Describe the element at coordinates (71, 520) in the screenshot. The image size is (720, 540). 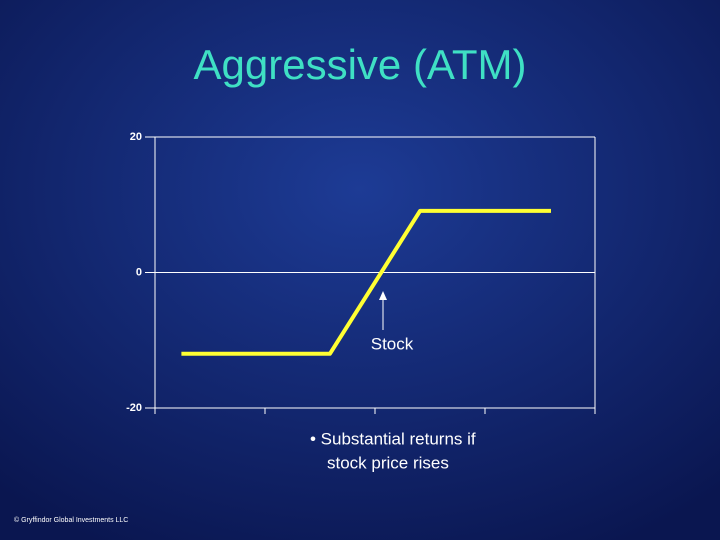
I see `footer: © Gryffindor Global Investments LLC` at that location.